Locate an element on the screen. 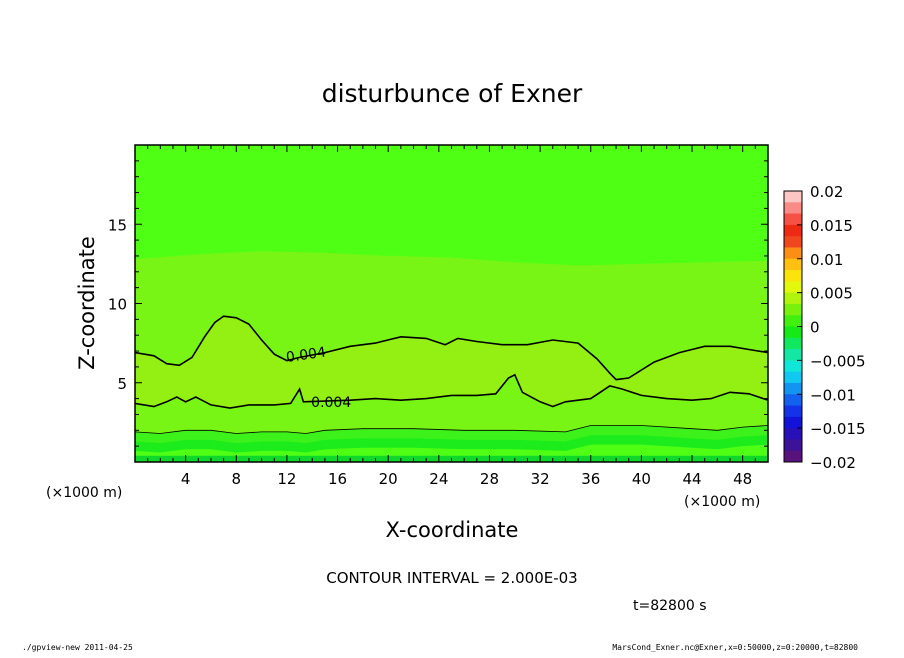  x-tick-label: 20 is located at coordinates (388, 479).